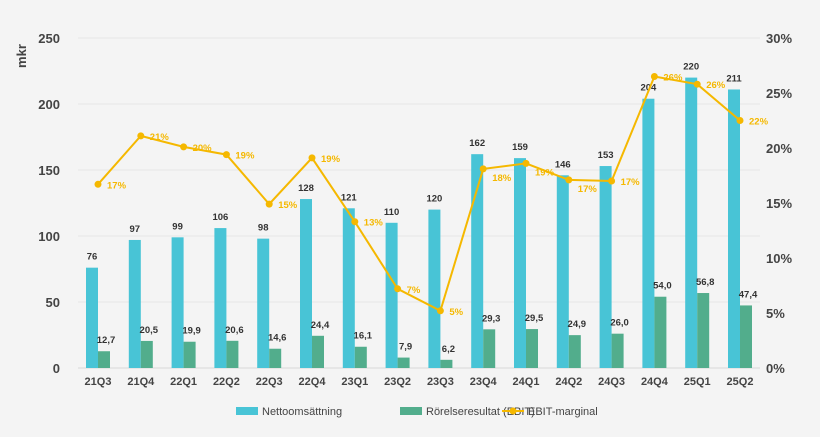  I want to click on ebit-label: 6,2, so click(448, 349).